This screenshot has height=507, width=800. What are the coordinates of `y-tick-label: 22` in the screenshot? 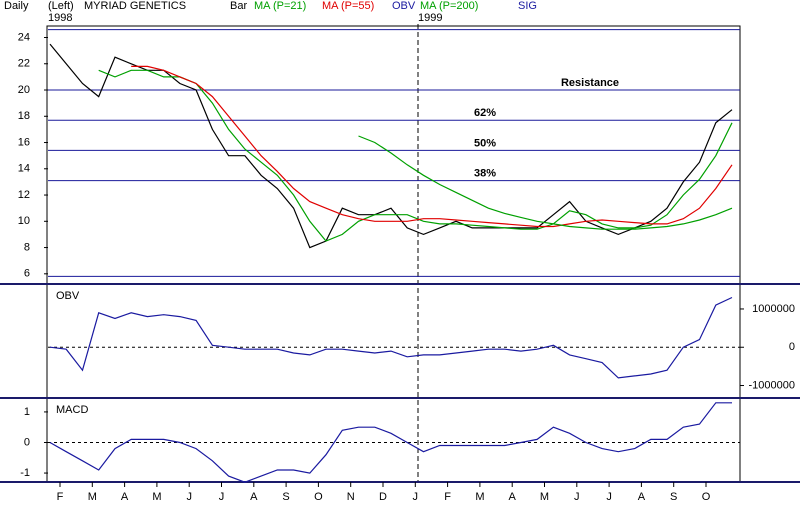 It's located at (24, 64).